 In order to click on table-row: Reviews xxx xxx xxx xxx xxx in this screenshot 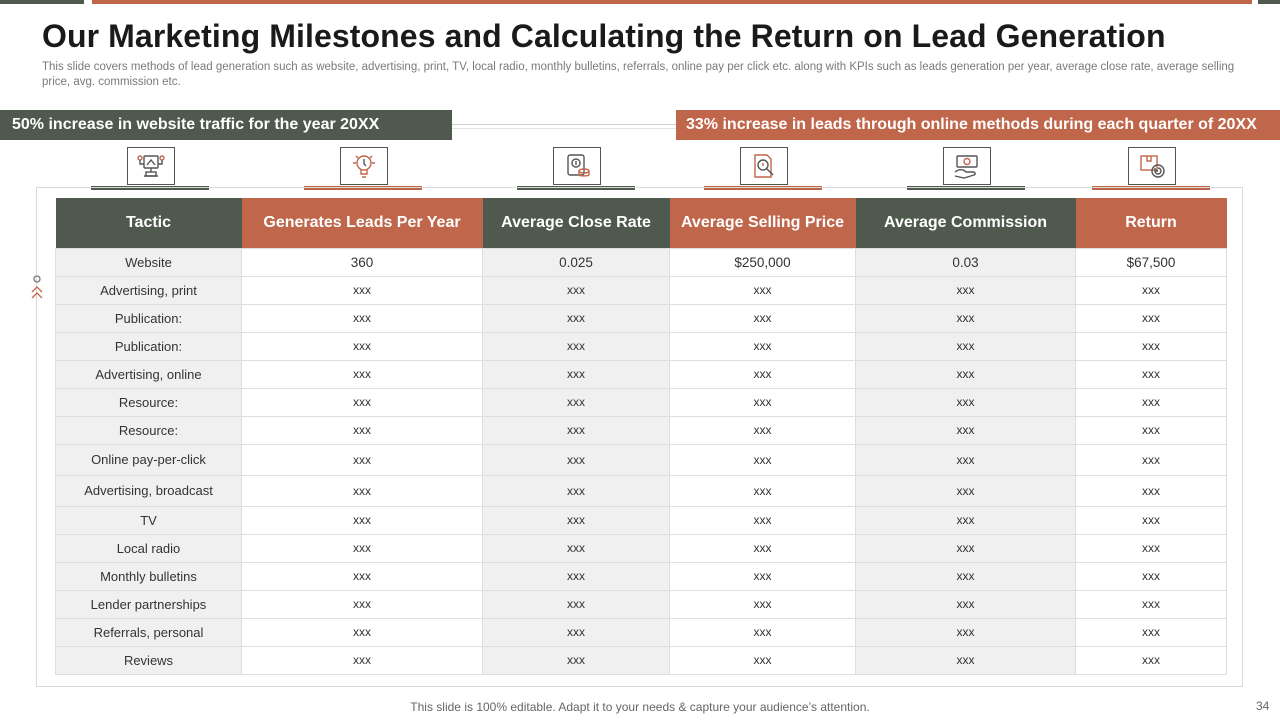, I will do `click(641, 660)`.